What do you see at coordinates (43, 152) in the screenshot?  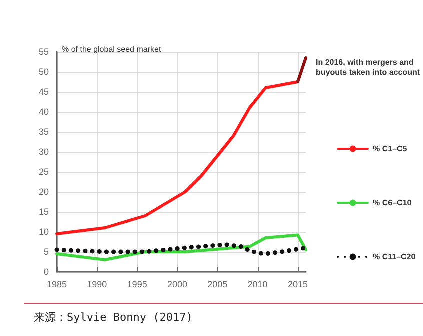 I see `y-tick-label: 30` at bounding box center [43, 152].